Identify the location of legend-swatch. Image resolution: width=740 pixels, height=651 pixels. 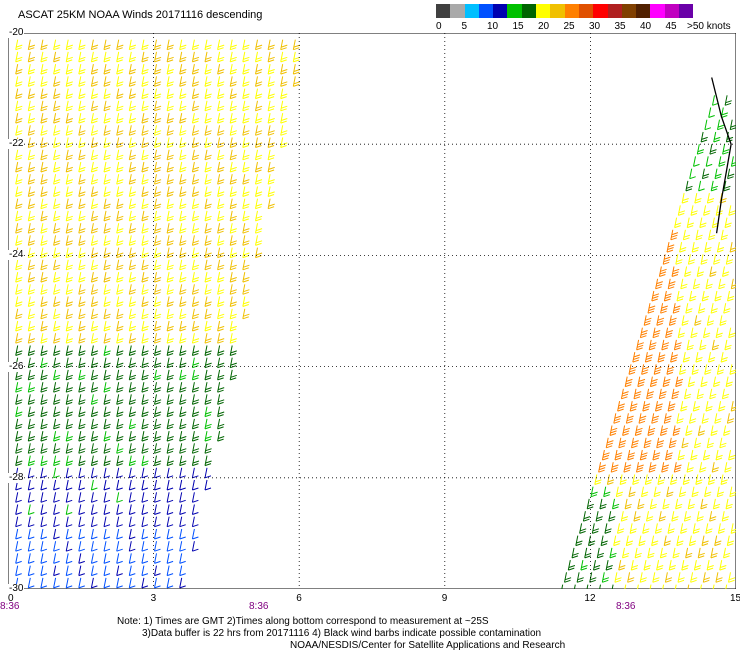
(629, 11).